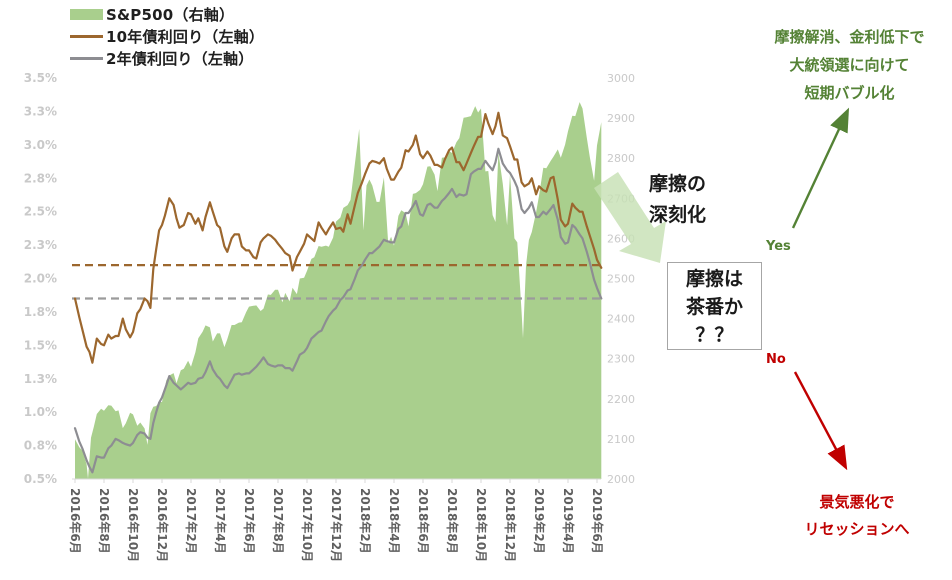 Image resolution: width=952 pixels, height=580 pixels. Describe the element at coordinates (40, 479) in the screenshot. I see `left-axis-tick: 0.5%` at that location.